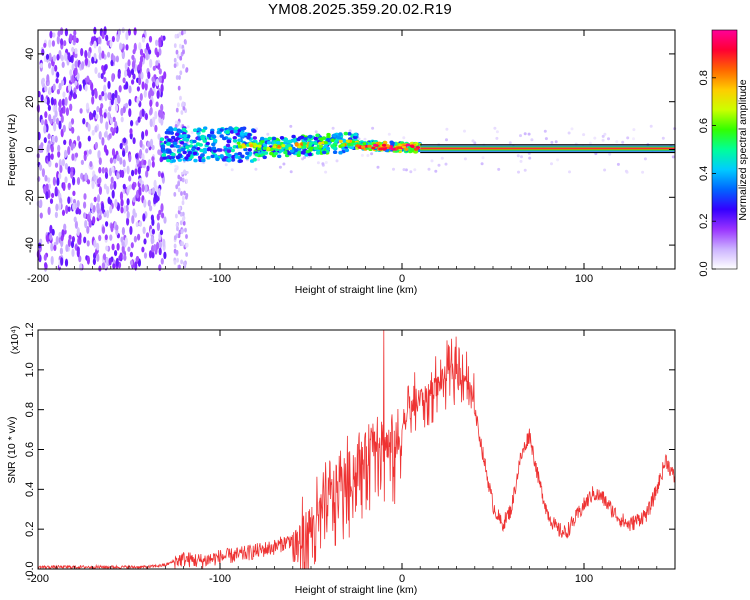  Describe the element at coordinates (30, 149) in the screenshot. I see `y-tick-label: 0` at that location.